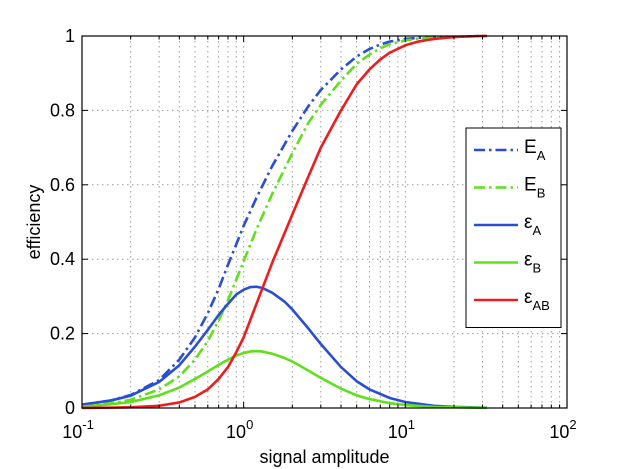  Describe the element at coordinates (401, 429) in the screenshot. I see `x-tick-label: 10¹` at that location.